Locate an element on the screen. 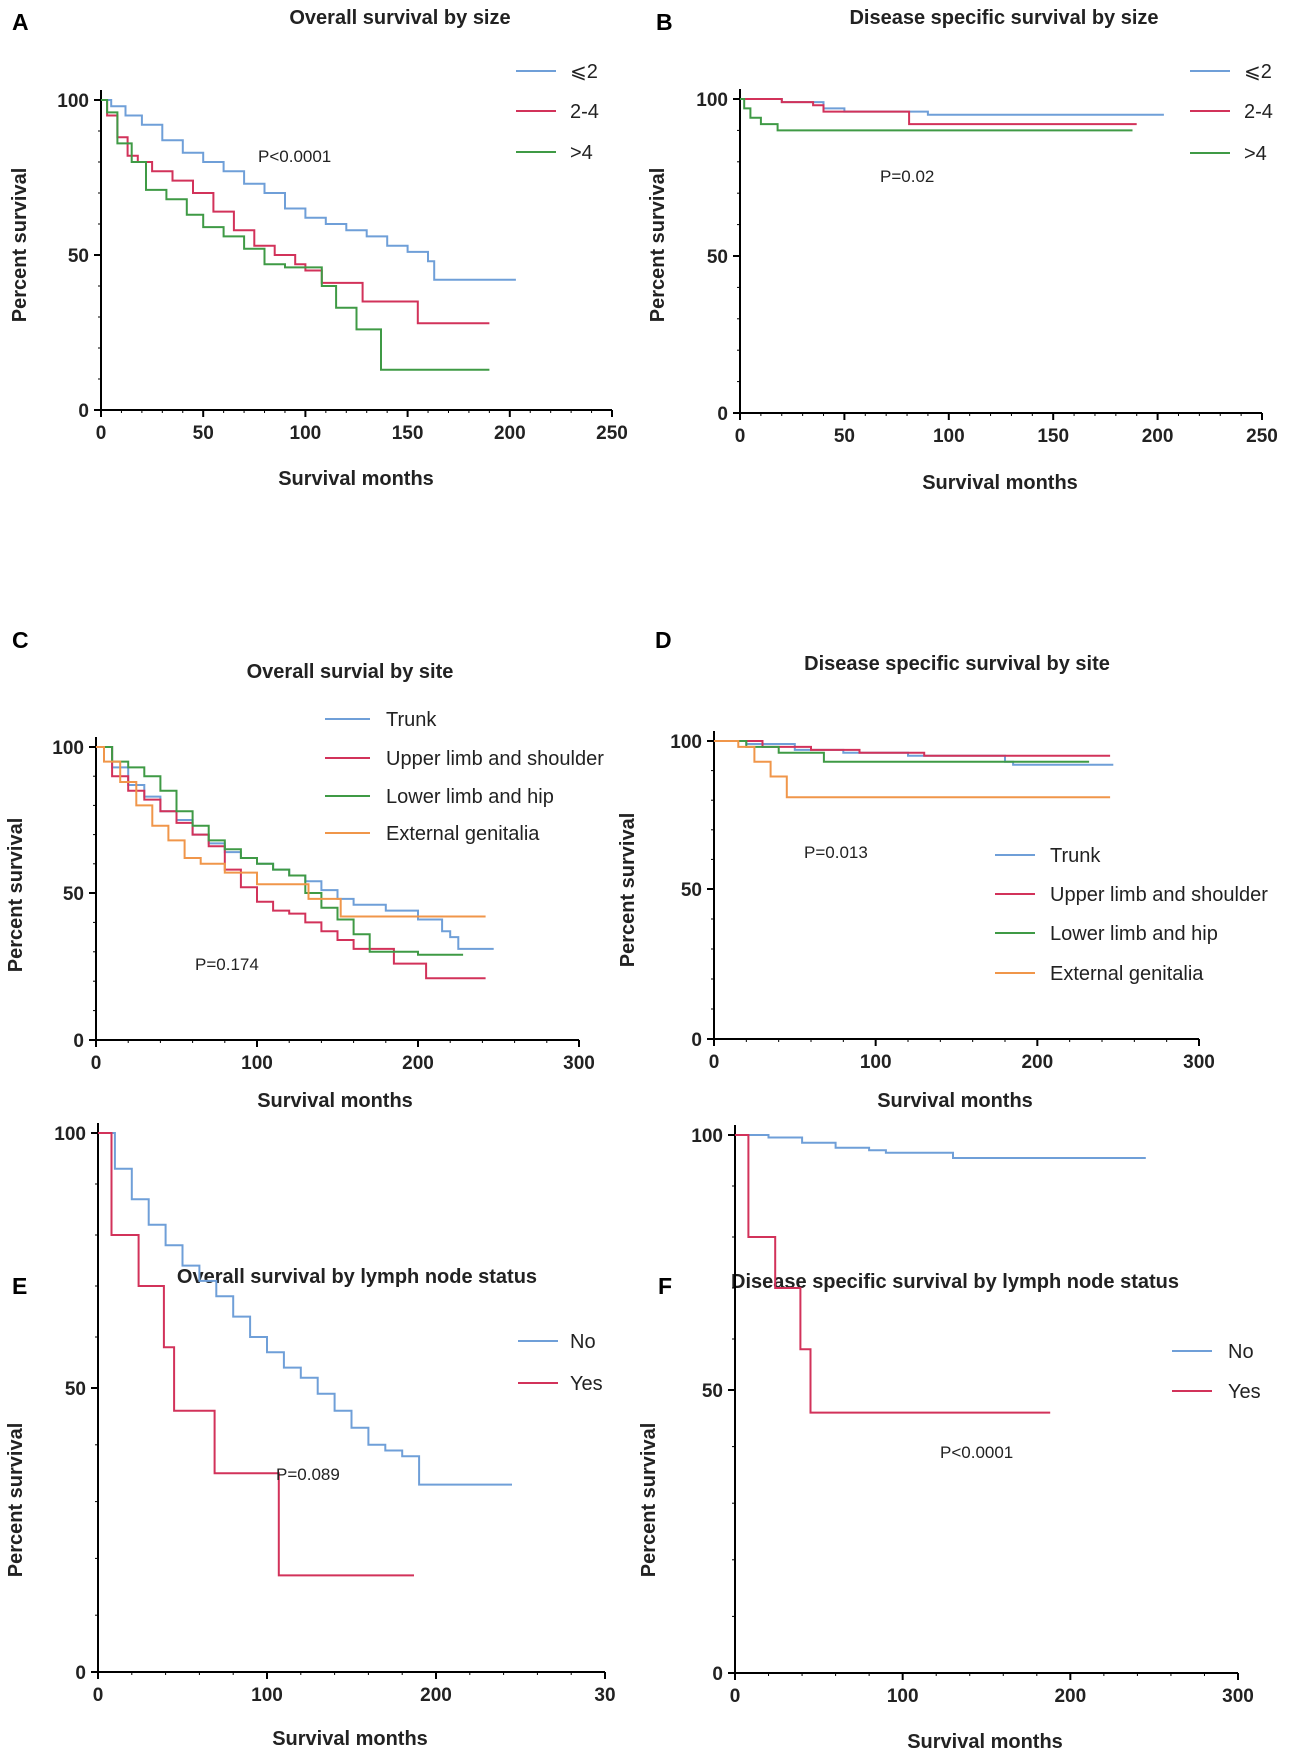 The image size is (1294, 1753). x-tick-label: 30 is located at coordinates (604, 1695).